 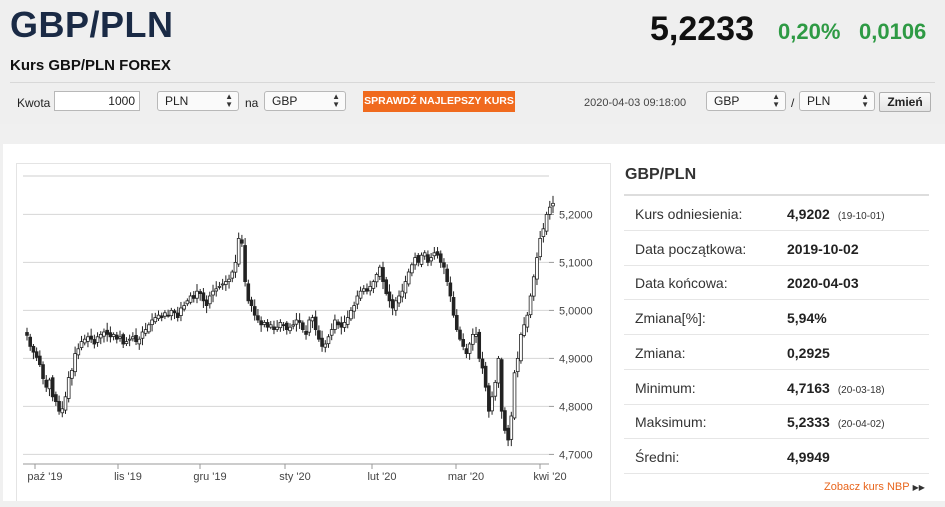 I want to click on stat-value: 4,7163 (20-03-18), so click(x=836, y=388).